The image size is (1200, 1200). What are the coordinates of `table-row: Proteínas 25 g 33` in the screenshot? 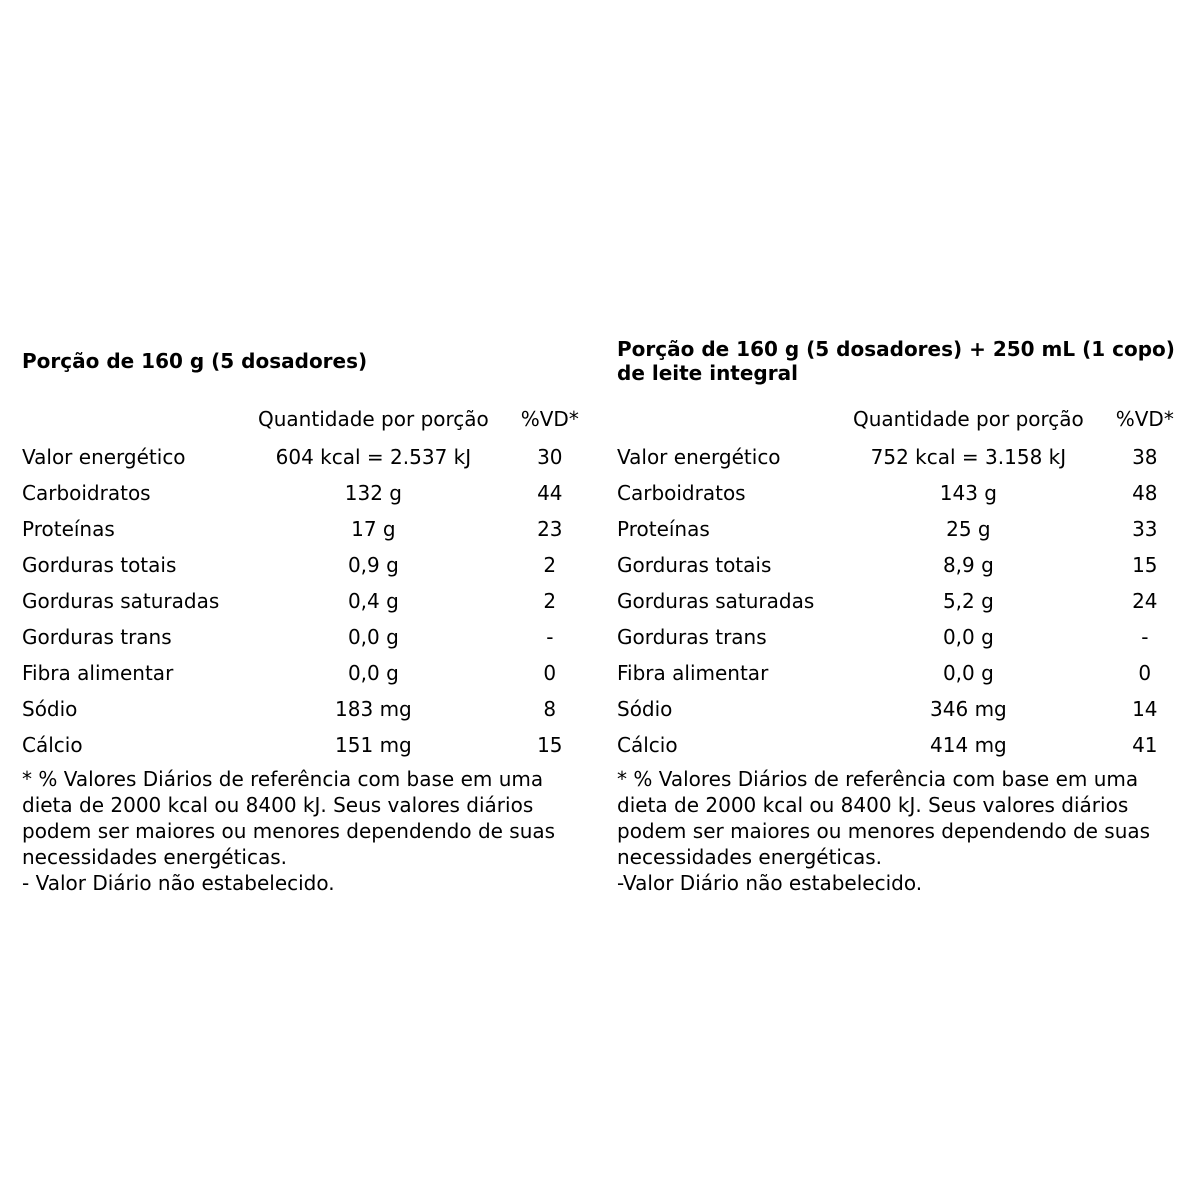 It's located at (897, 529).